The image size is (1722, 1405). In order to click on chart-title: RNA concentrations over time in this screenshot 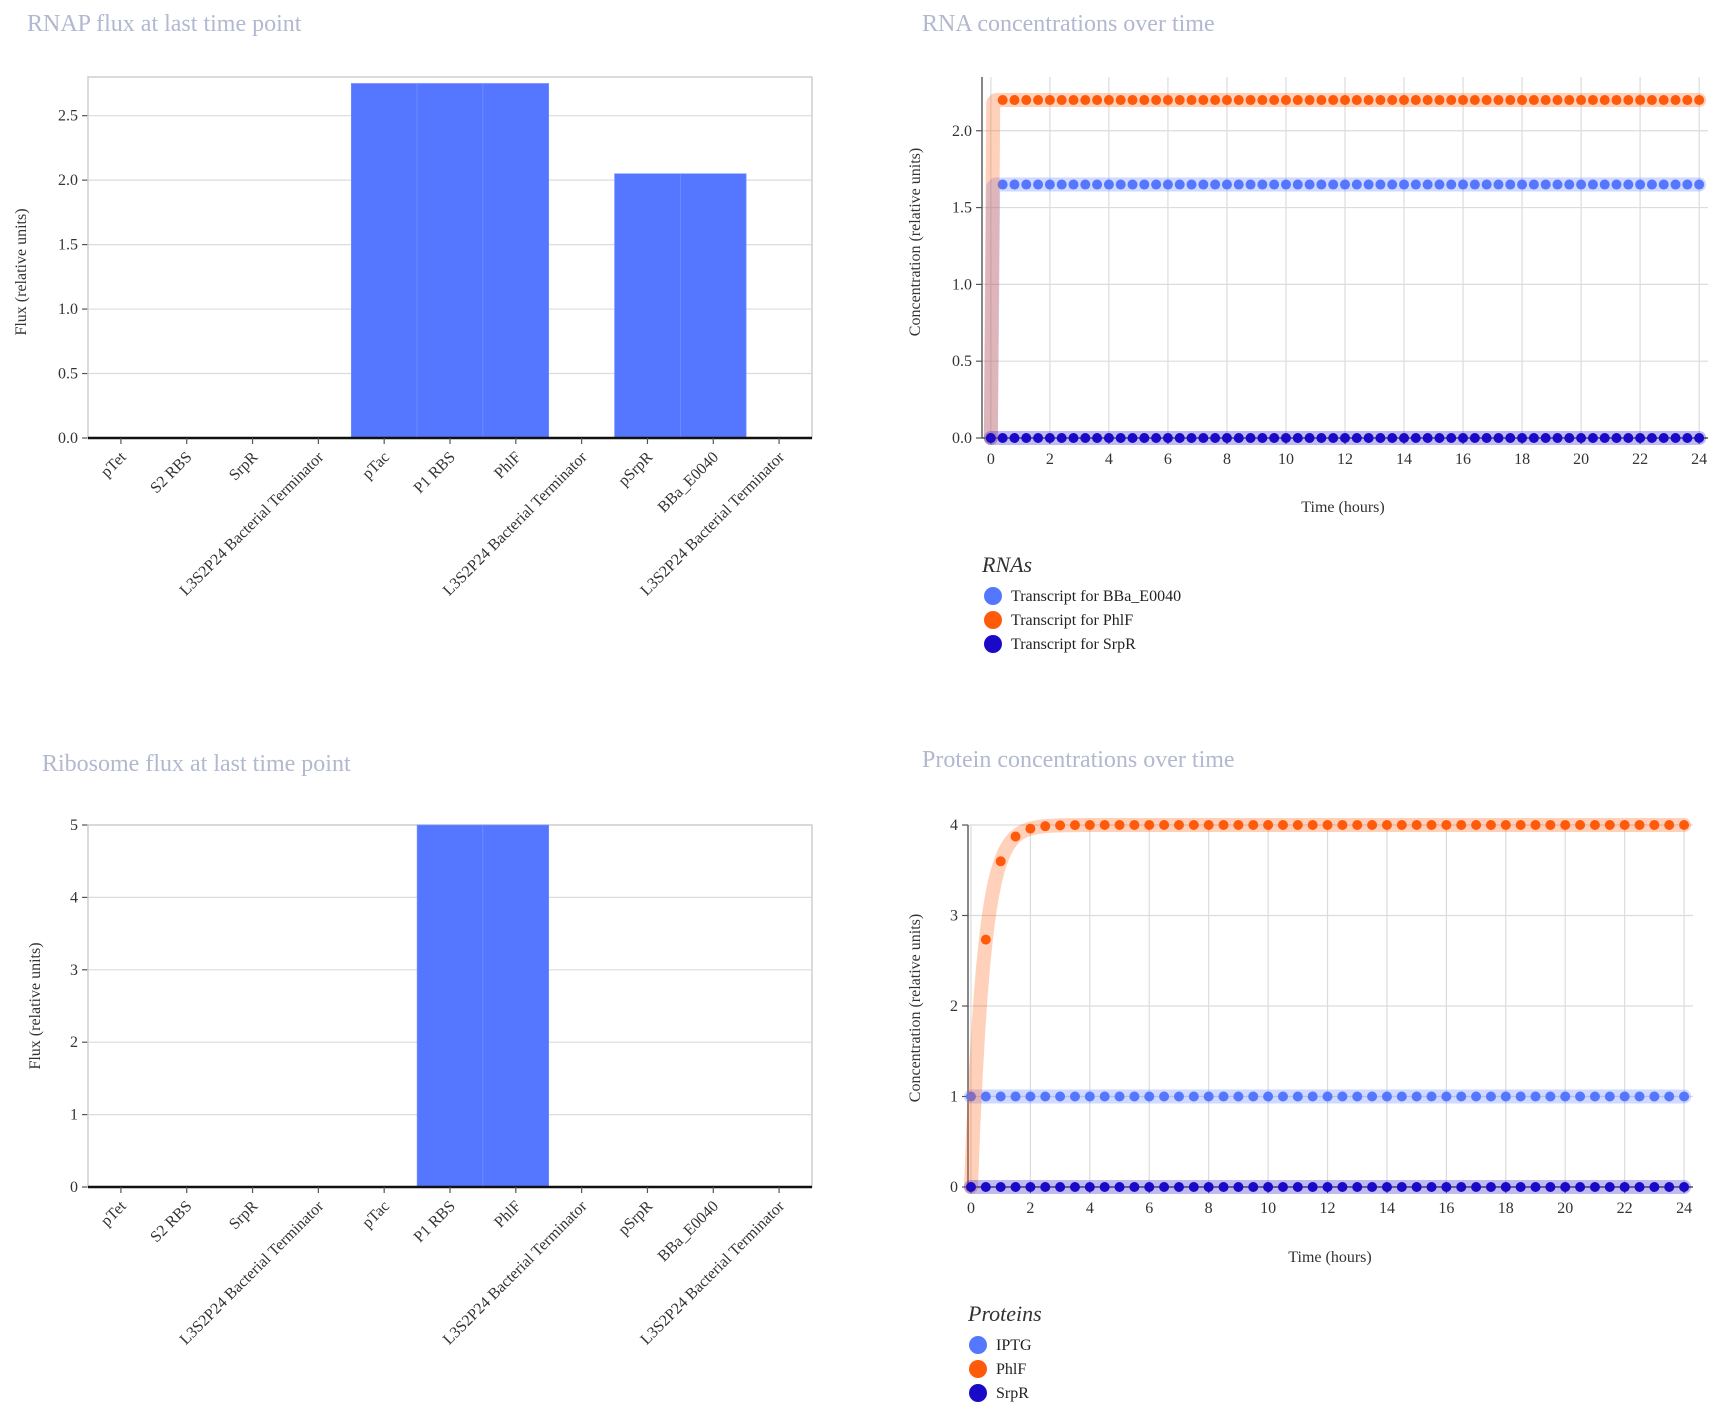, I will do `click(1068, 24)`.